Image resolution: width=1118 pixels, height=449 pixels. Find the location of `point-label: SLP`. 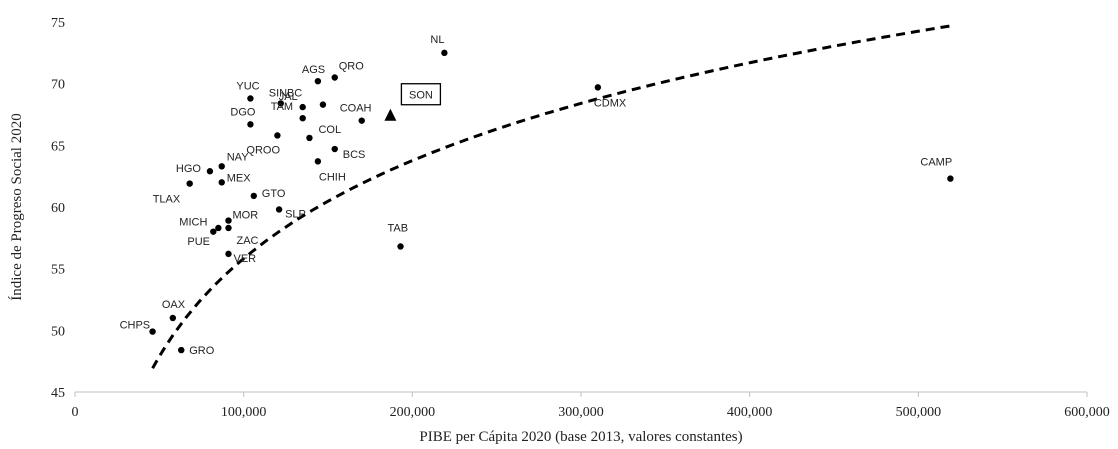

point-label: SLP is located at coordinates (295, 214).